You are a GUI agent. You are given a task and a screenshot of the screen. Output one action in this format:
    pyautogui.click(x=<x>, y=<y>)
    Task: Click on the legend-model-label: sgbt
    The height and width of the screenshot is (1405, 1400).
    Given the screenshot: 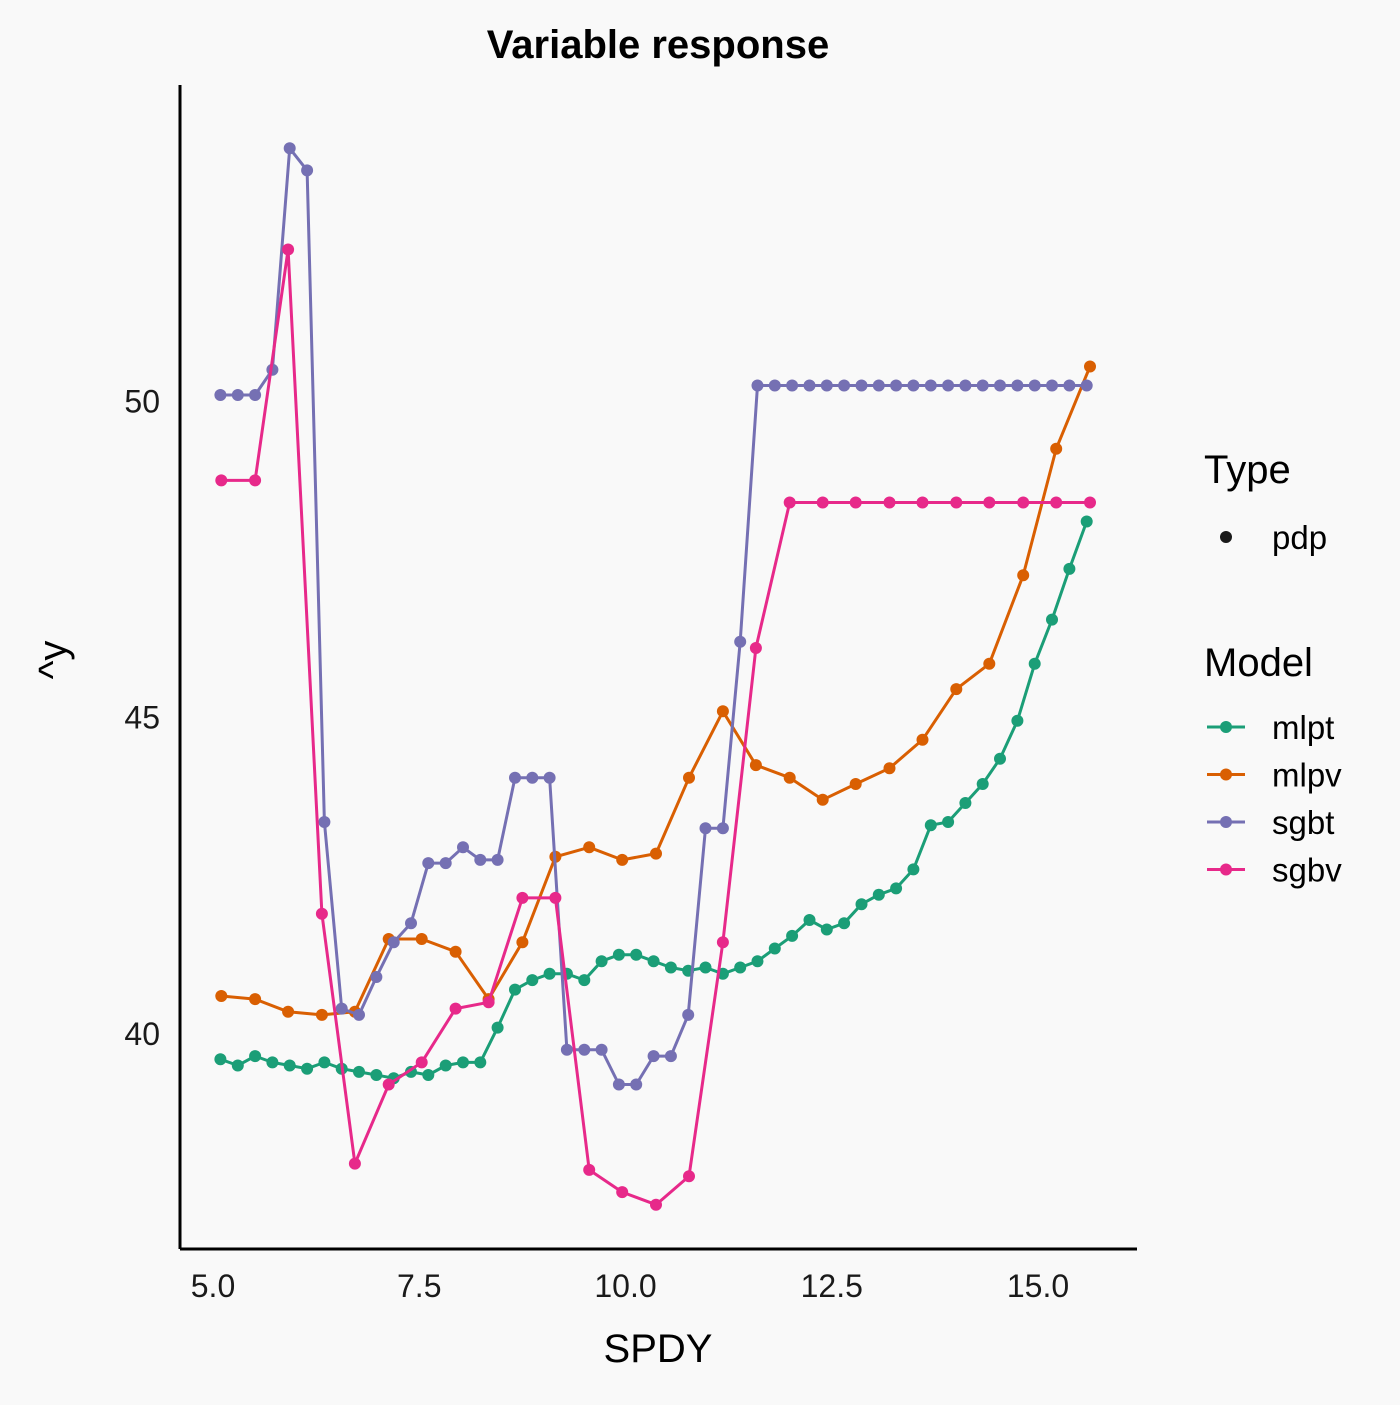 What is the action you would take?
    pyautogui.click(x=1303, y=822)
    